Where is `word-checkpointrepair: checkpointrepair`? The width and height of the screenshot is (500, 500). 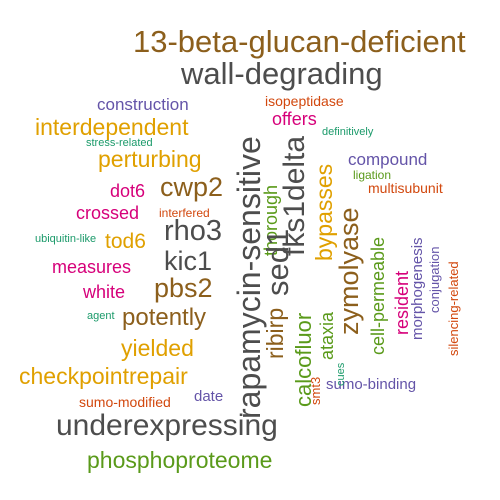
word-checkpointrepair: checkpointrepair is located at coordinates (103, 376).